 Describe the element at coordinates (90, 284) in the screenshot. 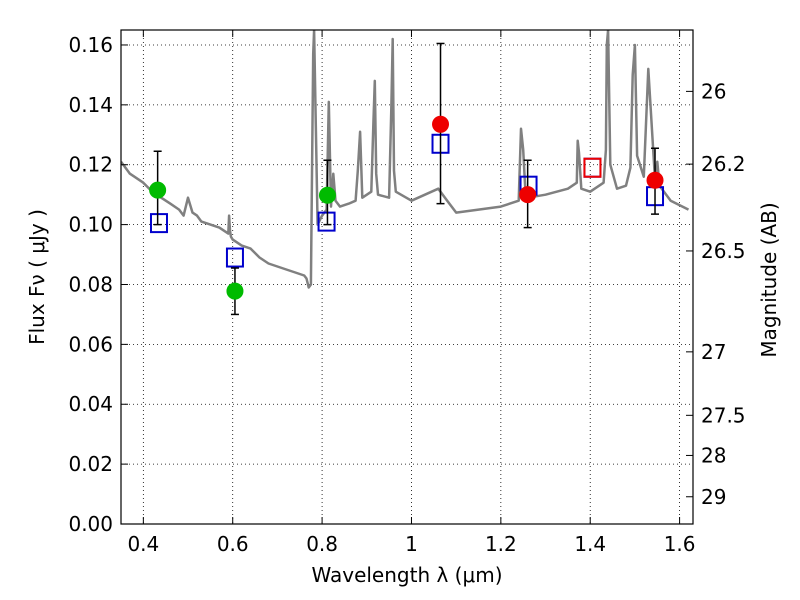

I see `y-tick-label: 0.08` at that location.